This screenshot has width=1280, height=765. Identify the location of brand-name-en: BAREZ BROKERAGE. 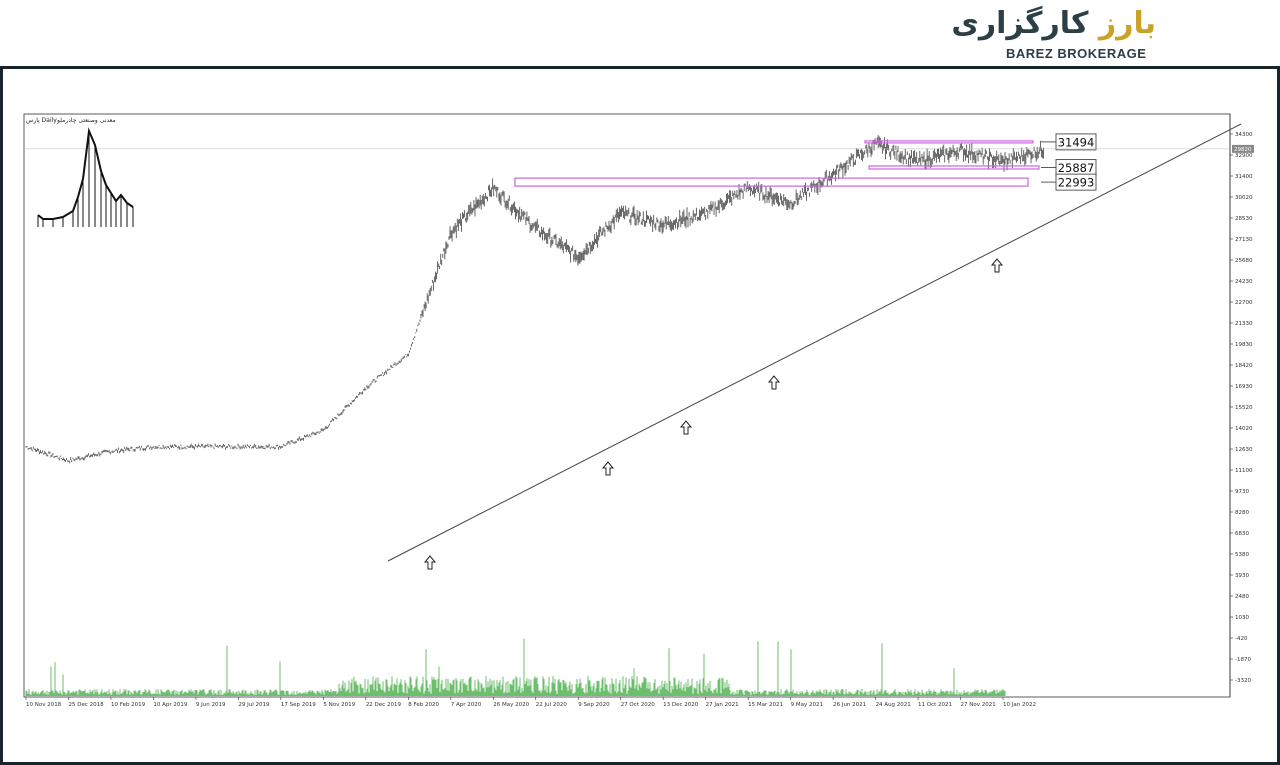
(1076, 53).